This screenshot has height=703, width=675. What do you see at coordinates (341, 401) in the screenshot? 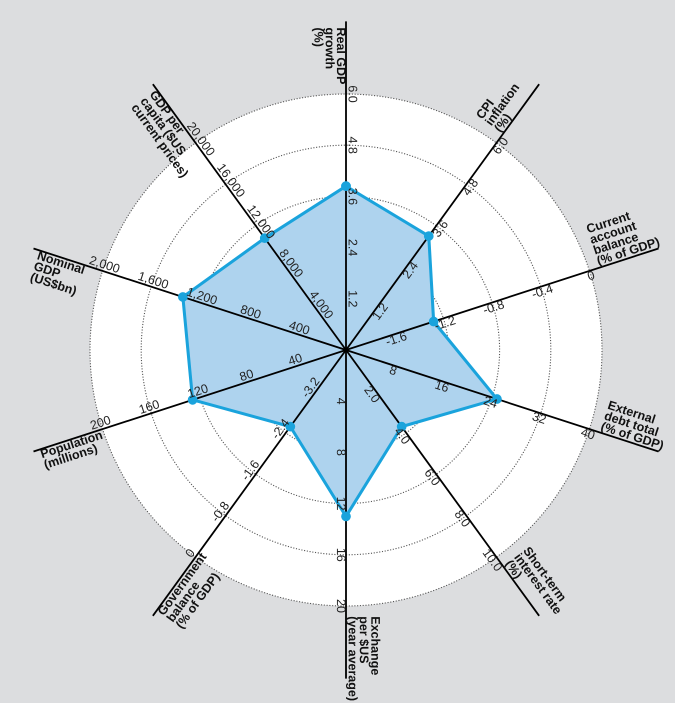
I see `text: 4` at bounding box center [341, 401].